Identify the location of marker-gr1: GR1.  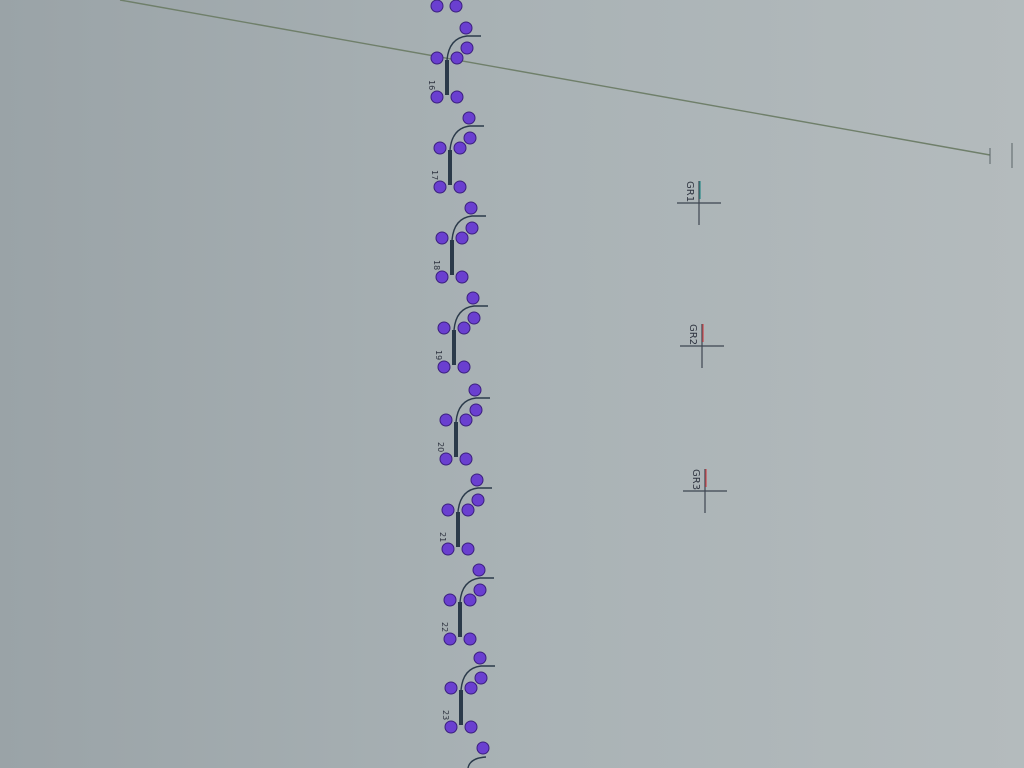
(699, 203).